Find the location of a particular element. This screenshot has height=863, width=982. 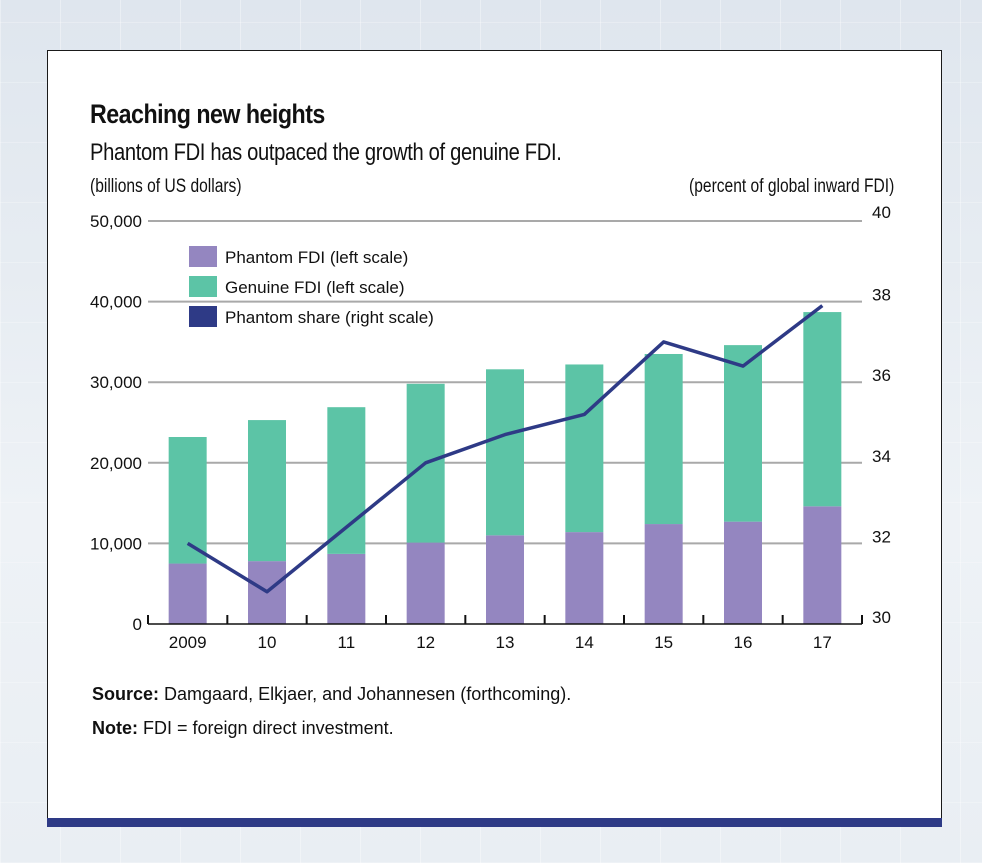

right-tick-label: 38 is located at coordinates (881, 295).